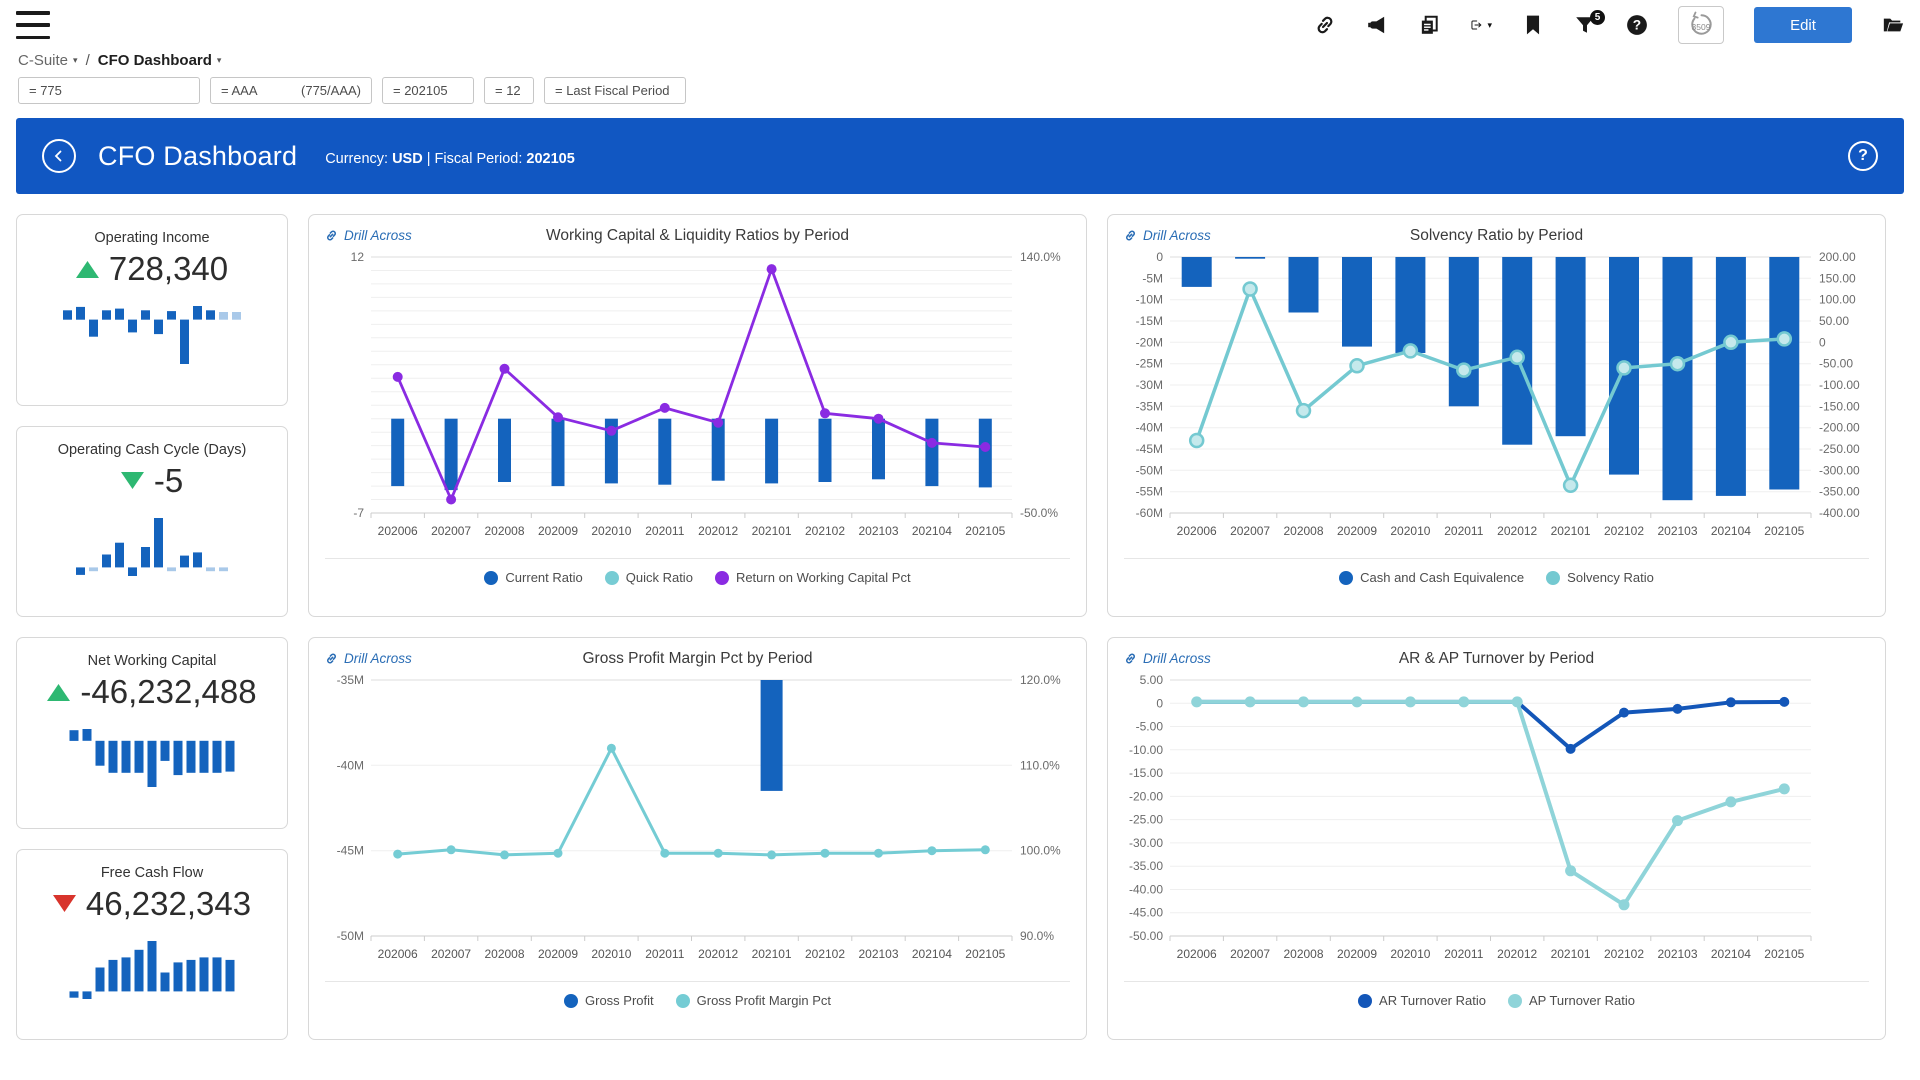 This screenshot has height=1080, width=1920. I want to click on svg-text: -200.00, so click(1839, 428).